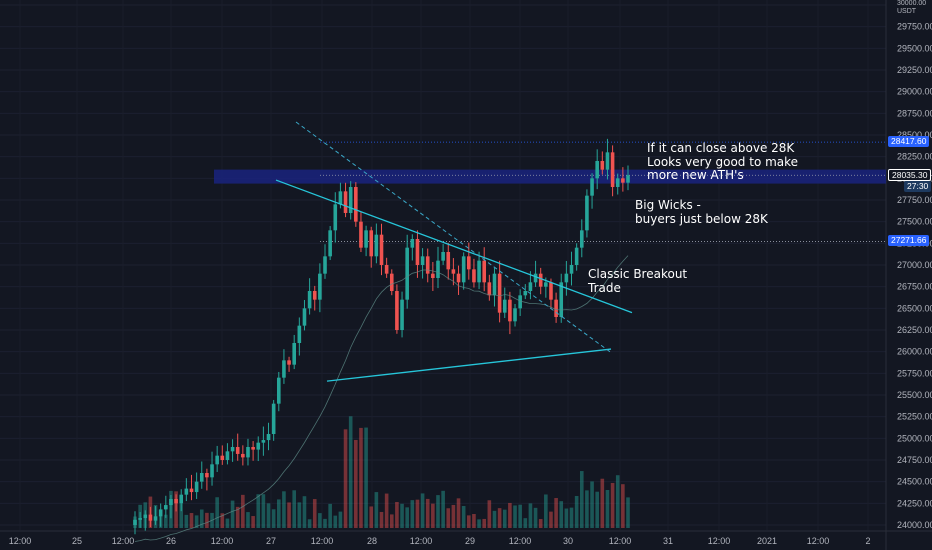  Describe the element at coordinates (77, 541) in the screenshot. I see `x-tick-label: 25` at that location.